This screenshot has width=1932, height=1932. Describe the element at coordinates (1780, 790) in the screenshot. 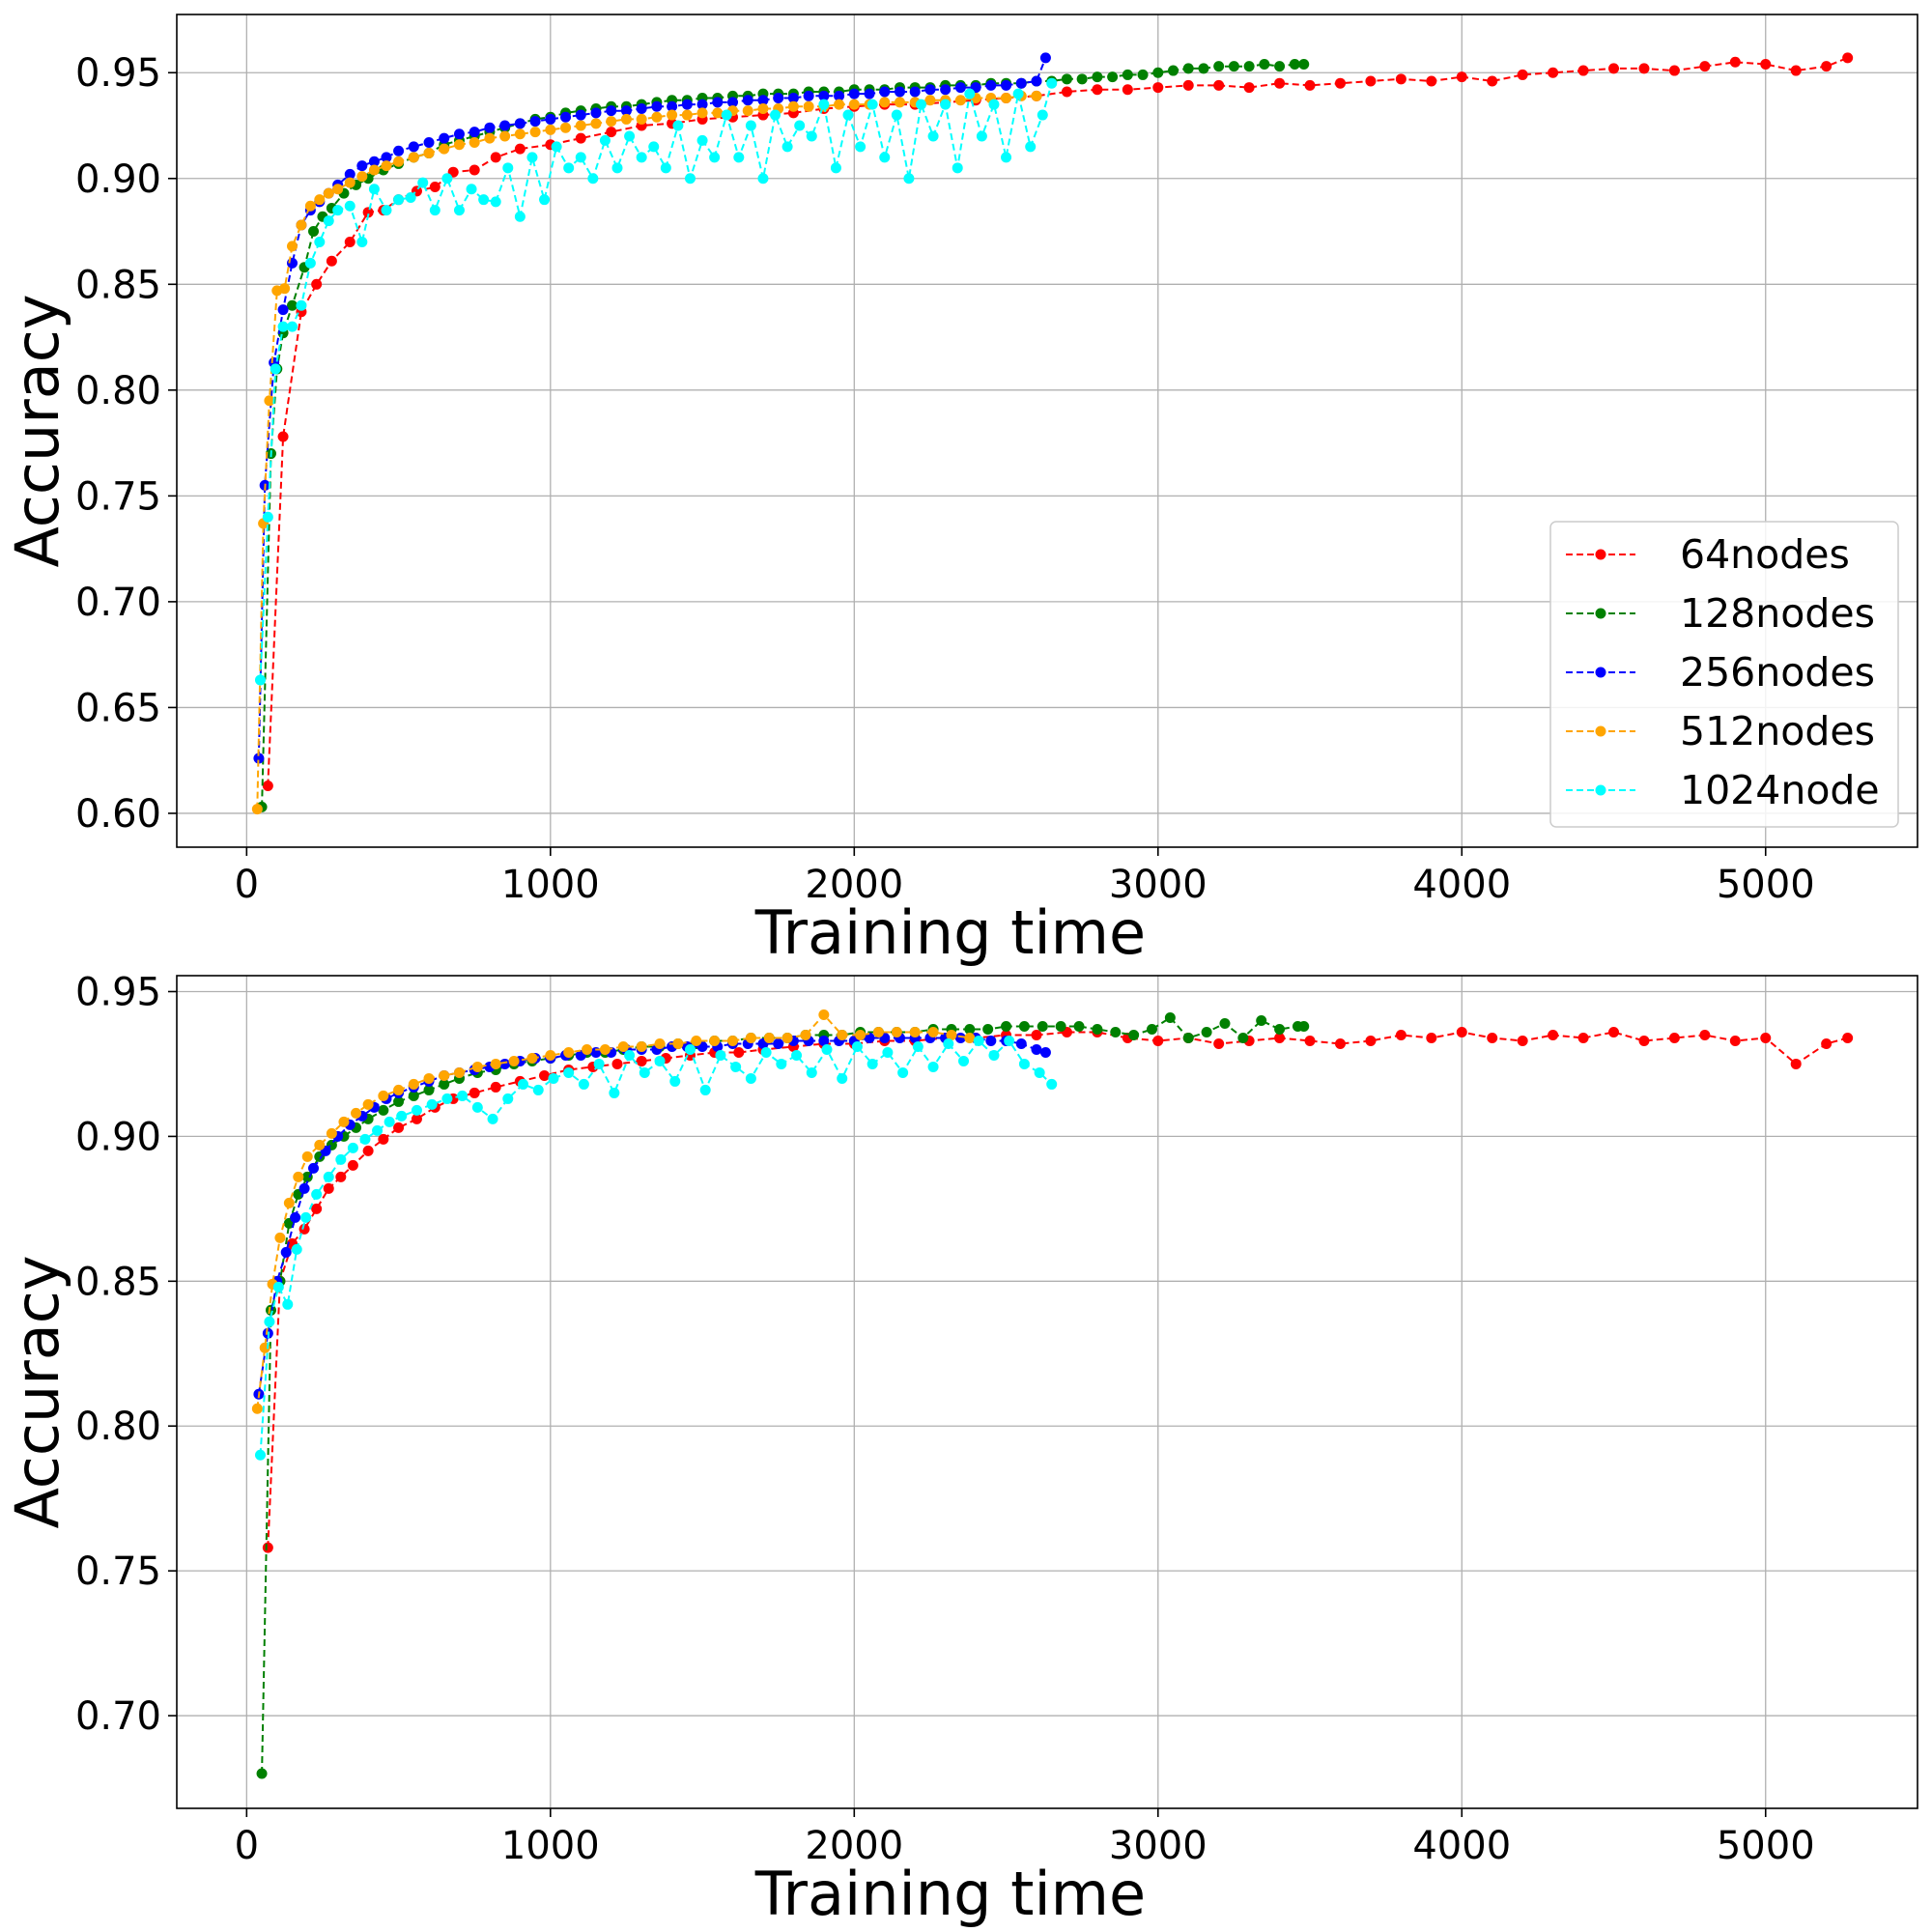

I see `legend-label-1024node: 1024node` at that location.